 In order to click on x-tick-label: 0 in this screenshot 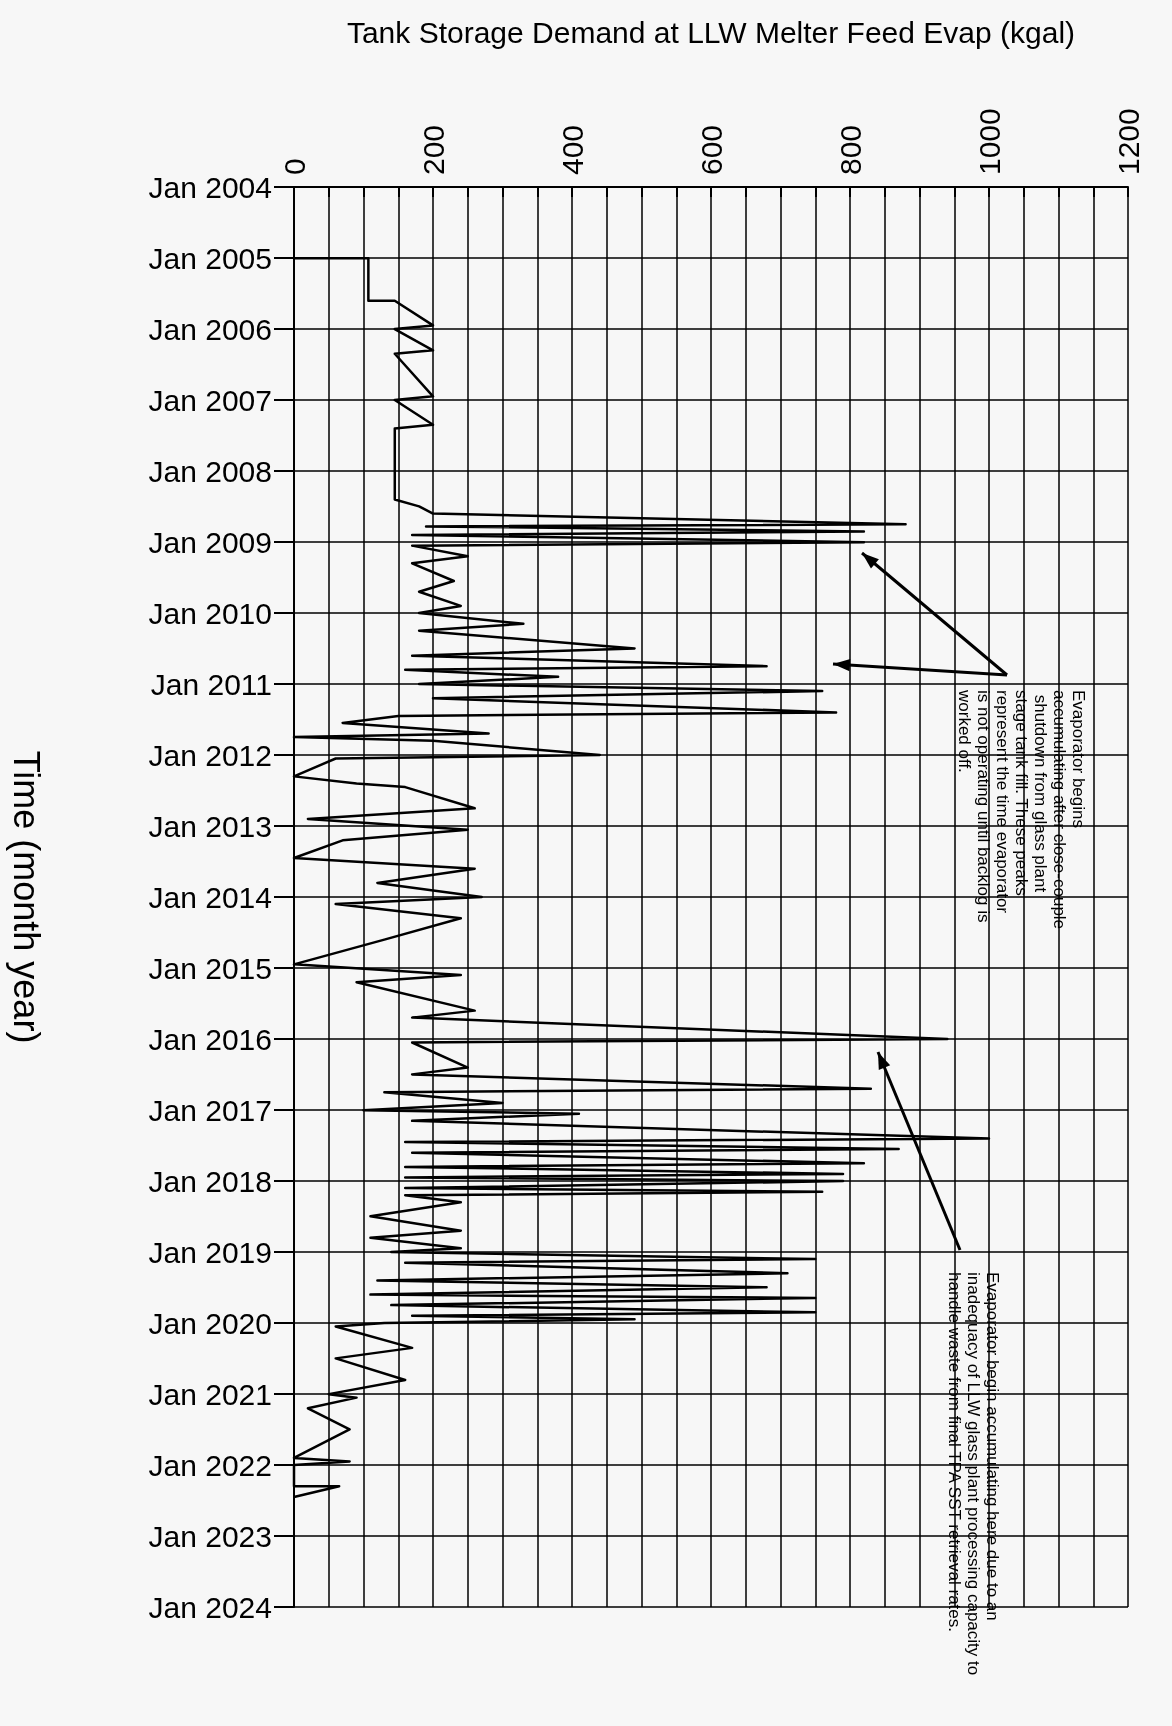, I will do `click(294, 166)`.